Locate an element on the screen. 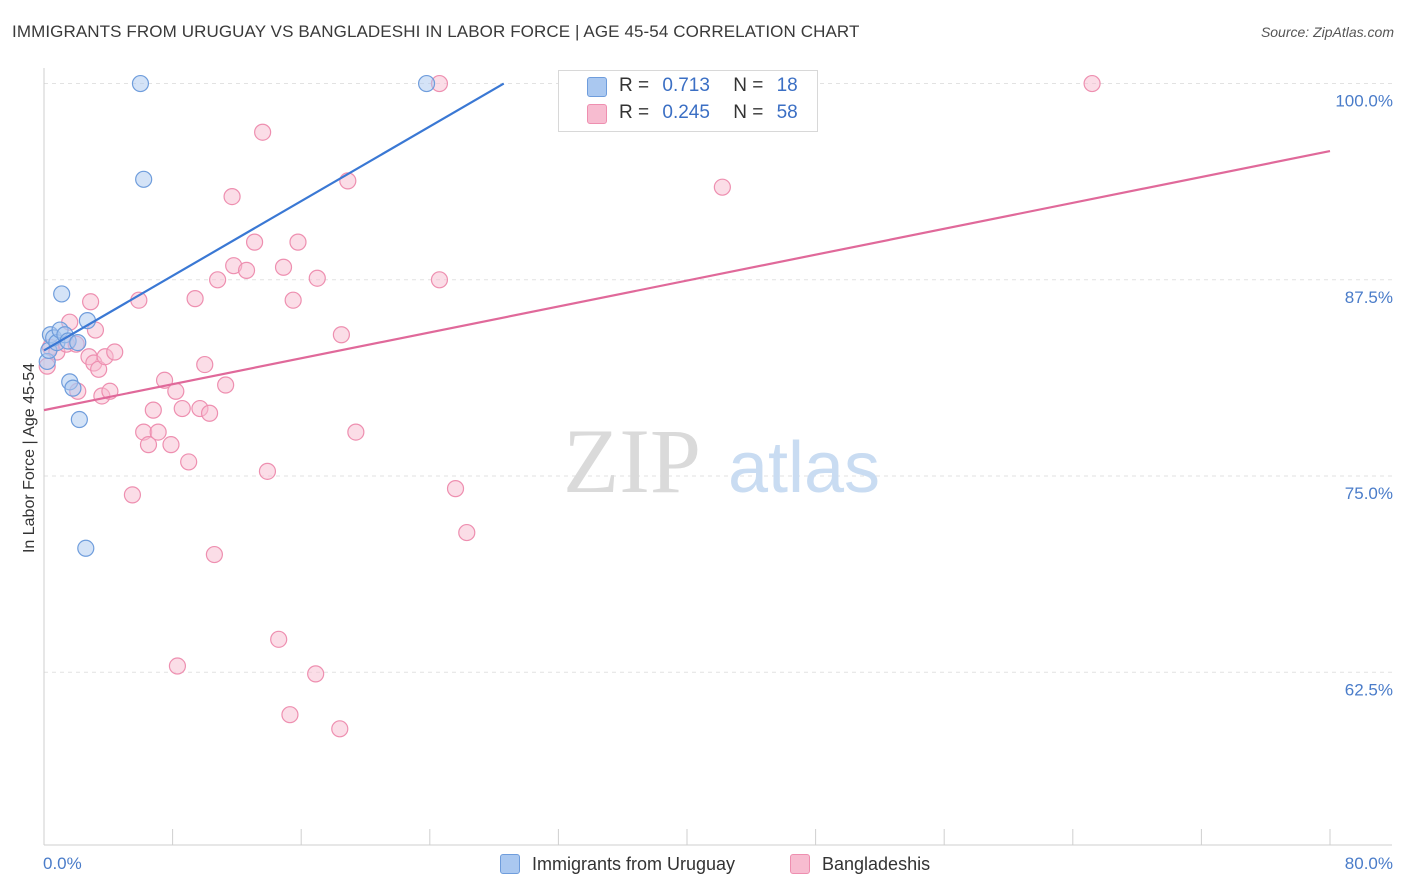 This screenshot has height=892, width=1406. y-axis-label: In Labor Force | Age 45-54 is located at coordinates (29, 458).